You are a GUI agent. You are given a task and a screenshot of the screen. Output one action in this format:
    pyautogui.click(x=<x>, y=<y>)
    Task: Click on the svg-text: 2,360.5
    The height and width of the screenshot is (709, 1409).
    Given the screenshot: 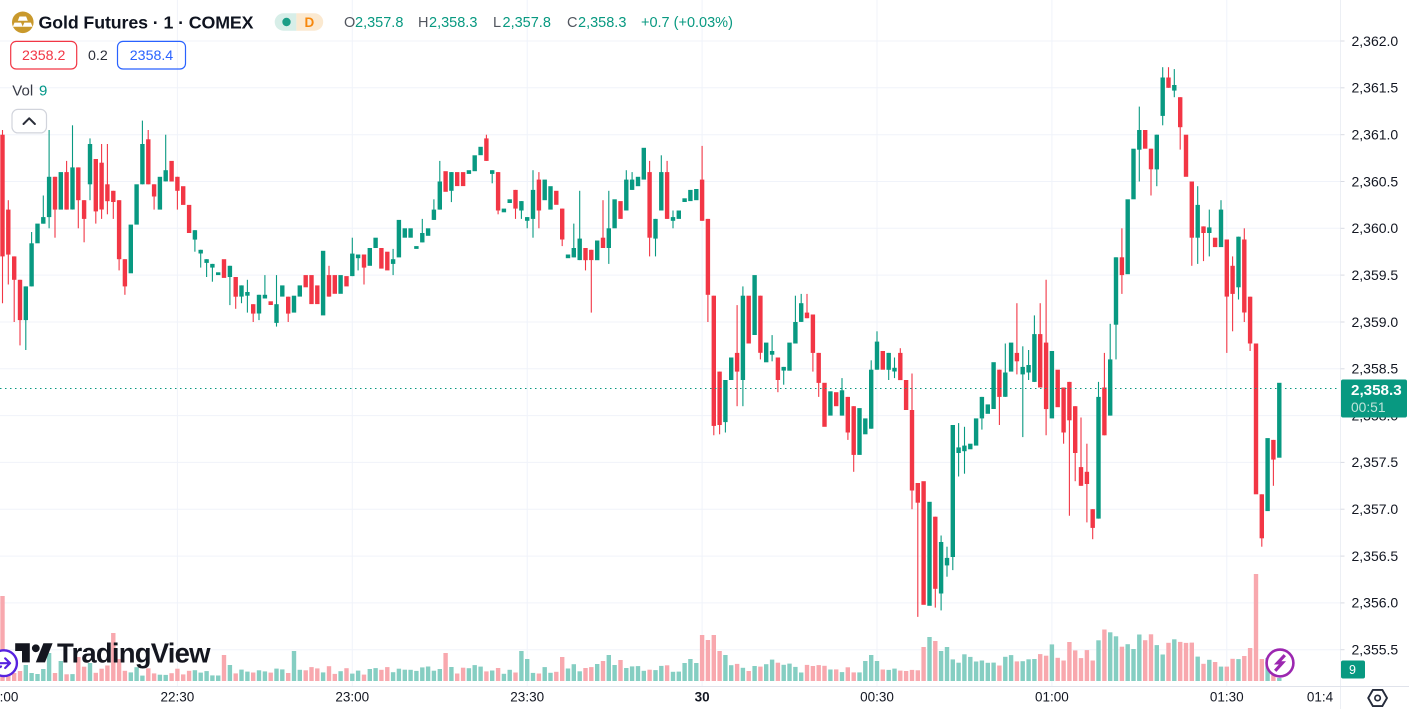 What is the action you would take?
    pyautogui.click(x=1375, y=181)
    